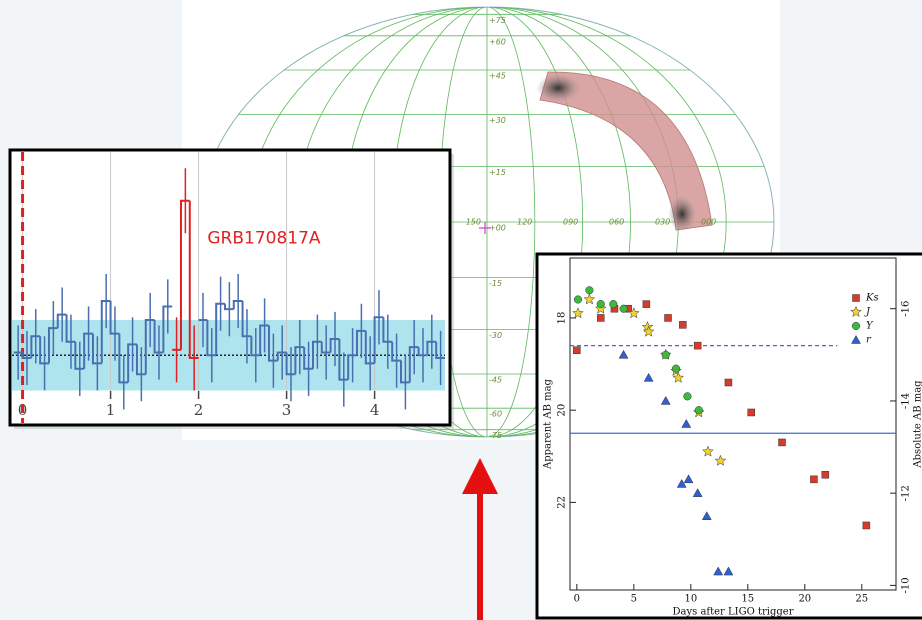 Image resolution: width=922 pixels, height=620 pixels. What do you see at coordinates (264, 239) in the screenshot?
I see `annotation: GRB170817A` at bounding box center [264, 239].